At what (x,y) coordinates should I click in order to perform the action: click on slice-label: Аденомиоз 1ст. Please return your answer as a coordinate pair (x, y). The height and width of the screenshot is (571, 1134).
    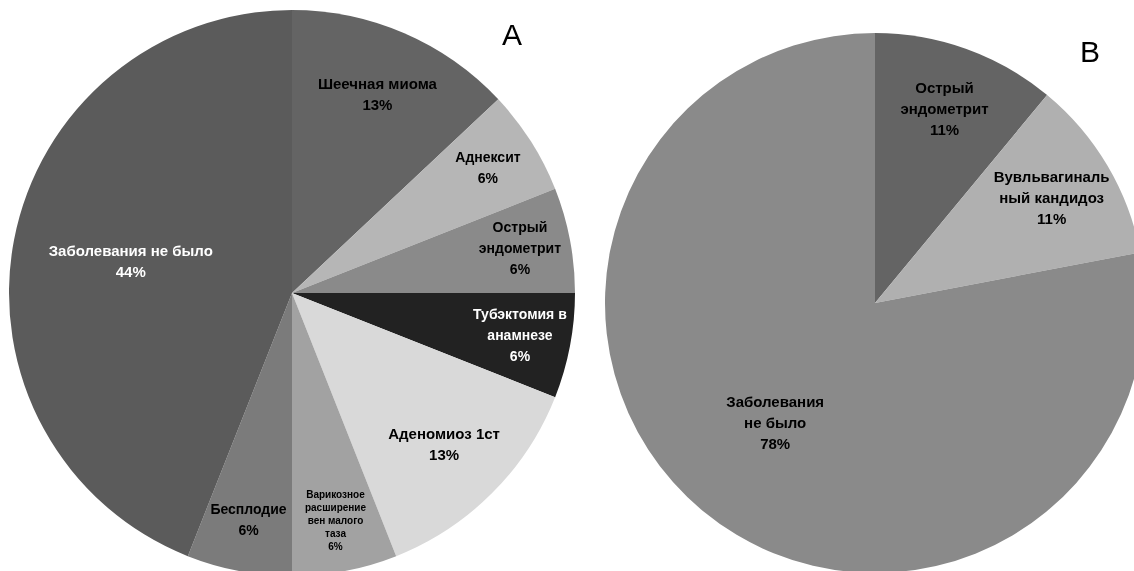
    Looking at the image, I should click on (444, 433).